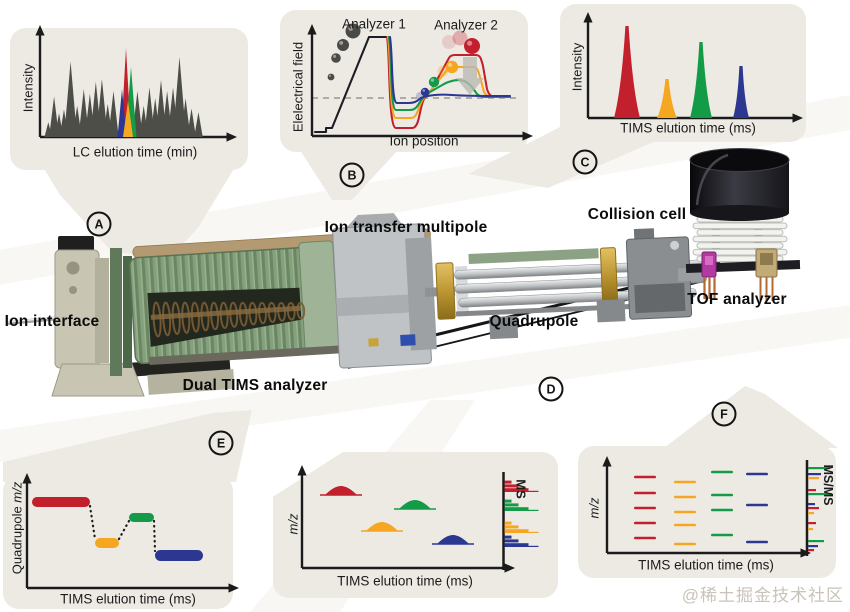 The height and width of the screenshot is (612, 850). I want to click on label-quadrupole: Quadrupole, so click(534, 321).